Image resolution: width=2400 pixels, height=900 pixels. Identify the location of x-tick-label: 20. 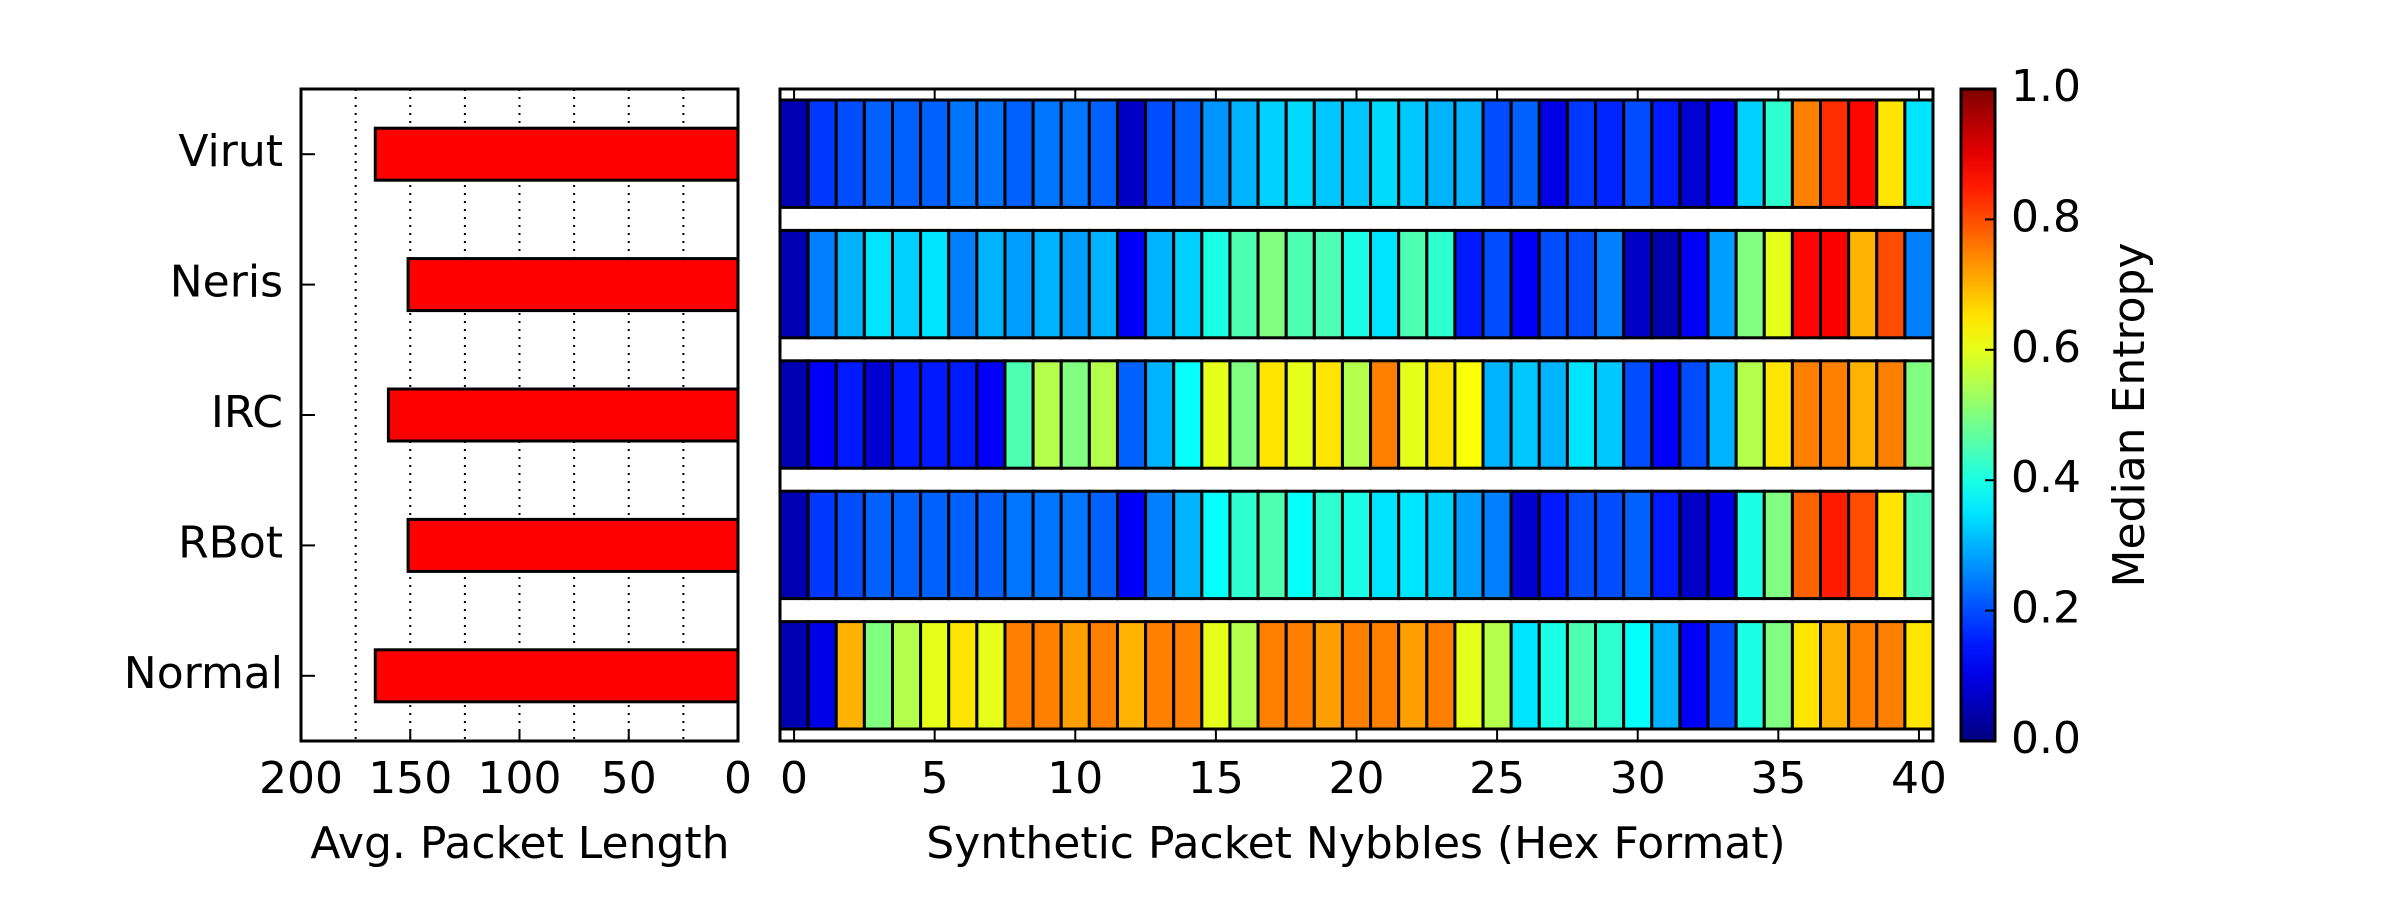
(1357, 778).